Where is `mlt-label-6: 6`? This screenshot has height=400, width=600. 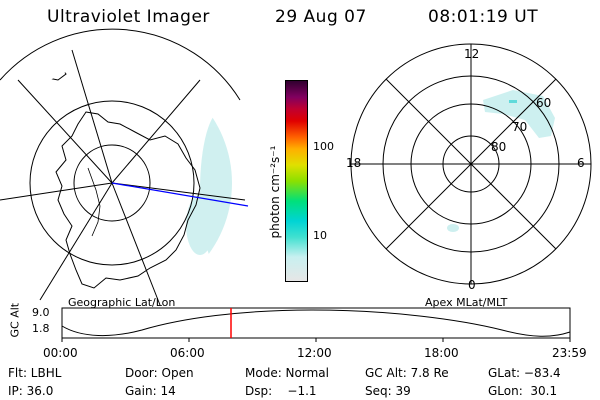
mlt-label-6: 6 is located at coordinates (581, 163).